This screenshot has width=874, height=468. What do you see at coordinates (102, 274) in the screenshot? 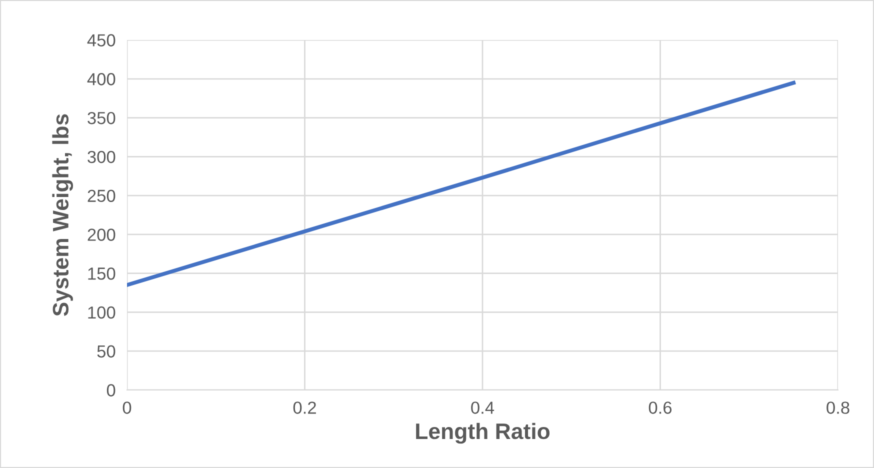
I see `y-tick-label: 150` at bounding box center [102, 274].